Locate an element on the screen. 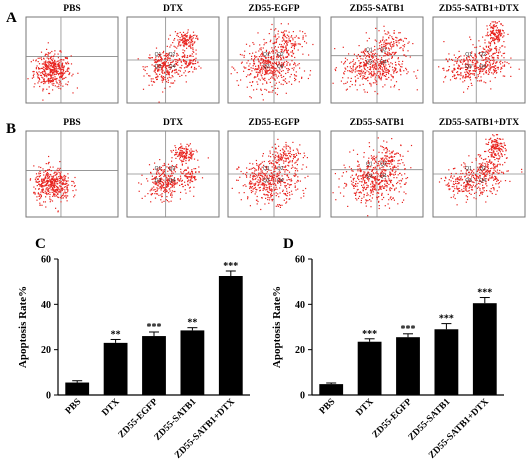 The image size is (529, 474). panel-letter-b: B is located at coordinates (11, 129).